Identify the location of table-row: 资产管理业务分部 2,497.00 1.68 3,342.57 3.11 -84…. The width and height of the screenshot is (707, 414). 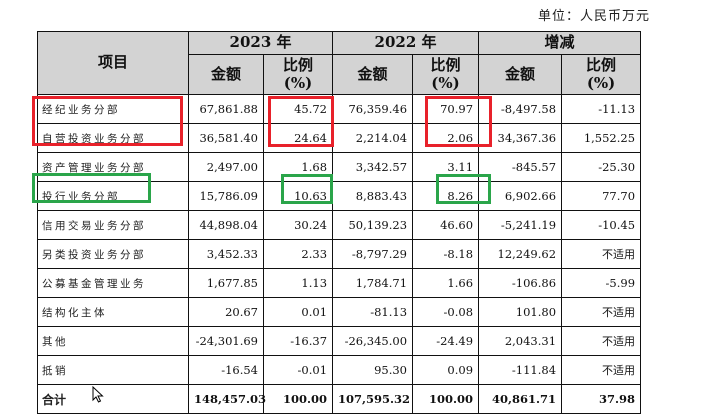
(339, 167).